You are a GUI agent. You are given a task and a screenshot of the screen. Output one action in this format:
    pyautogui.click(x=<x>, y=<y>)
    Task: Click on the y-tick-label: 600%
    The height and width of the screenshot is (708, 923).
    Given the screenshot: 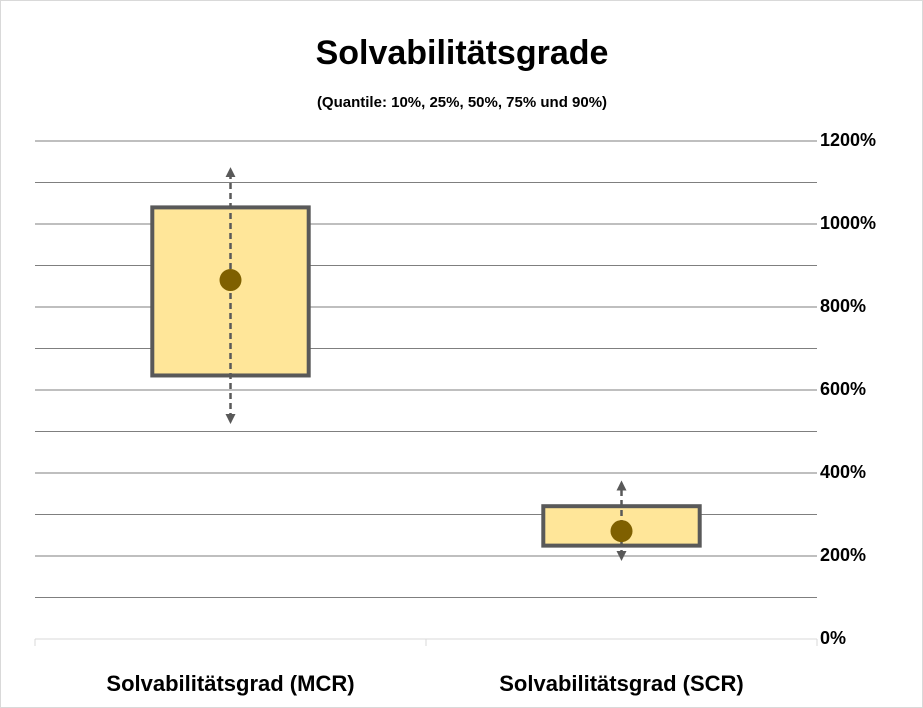 What is the action you would take?
    pyautogui.click(x=843, y=389)
    